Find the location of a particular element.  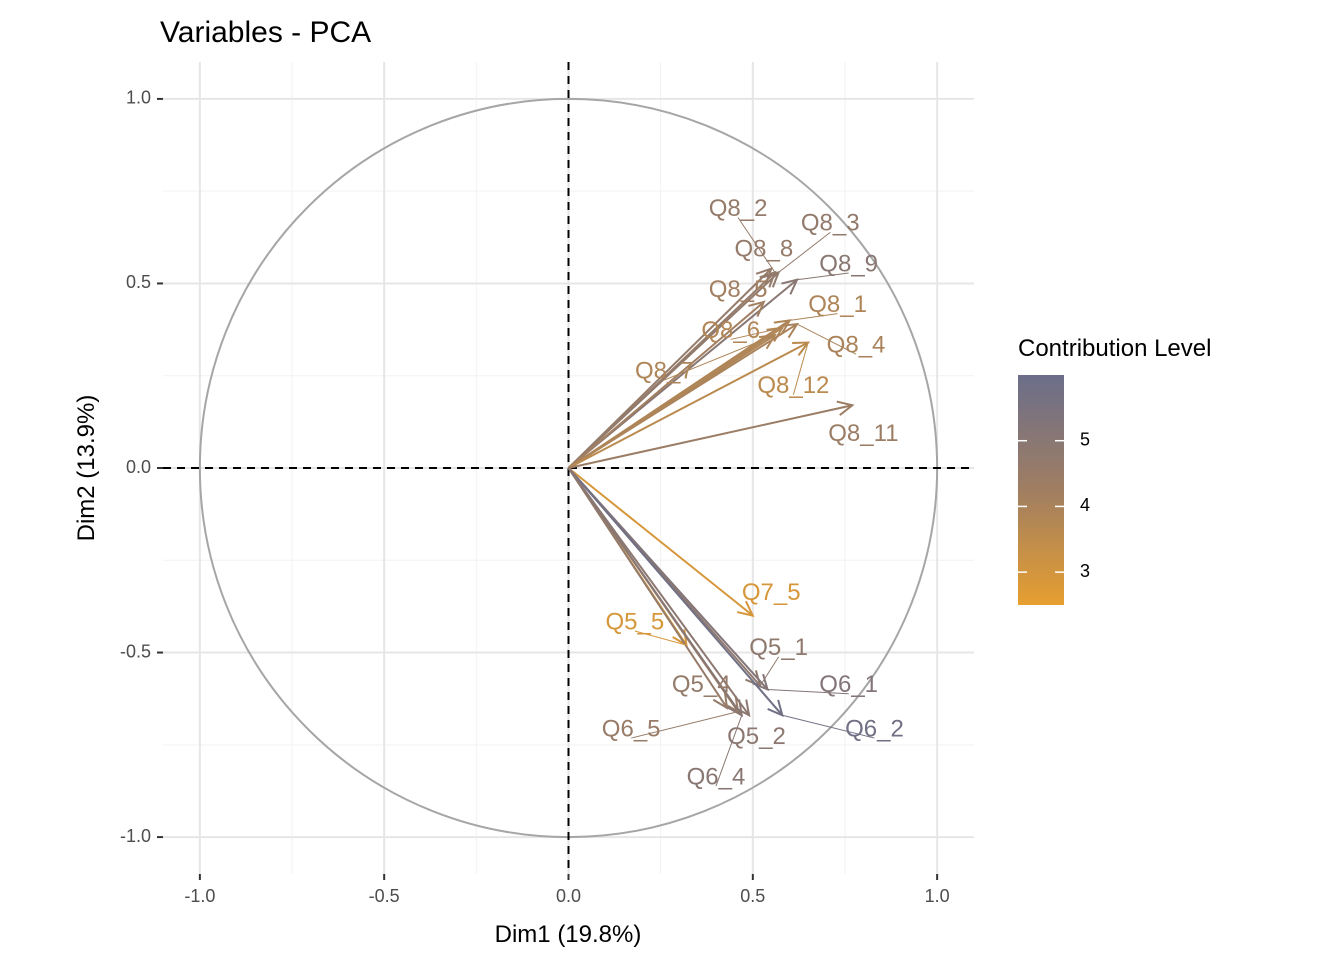

legend-ticks: 3 4 5 is located at coordinates (1054, 505).